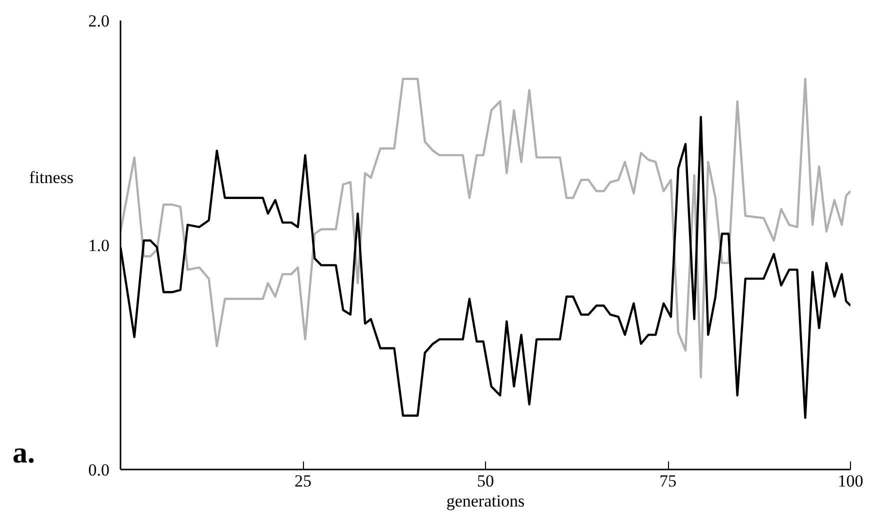 This screenshot has width=872, height=531. What do you see at coordinates (303, 481) in the screenshot?
I see `x-tick-label: 25` at bounding box center [303, 481].